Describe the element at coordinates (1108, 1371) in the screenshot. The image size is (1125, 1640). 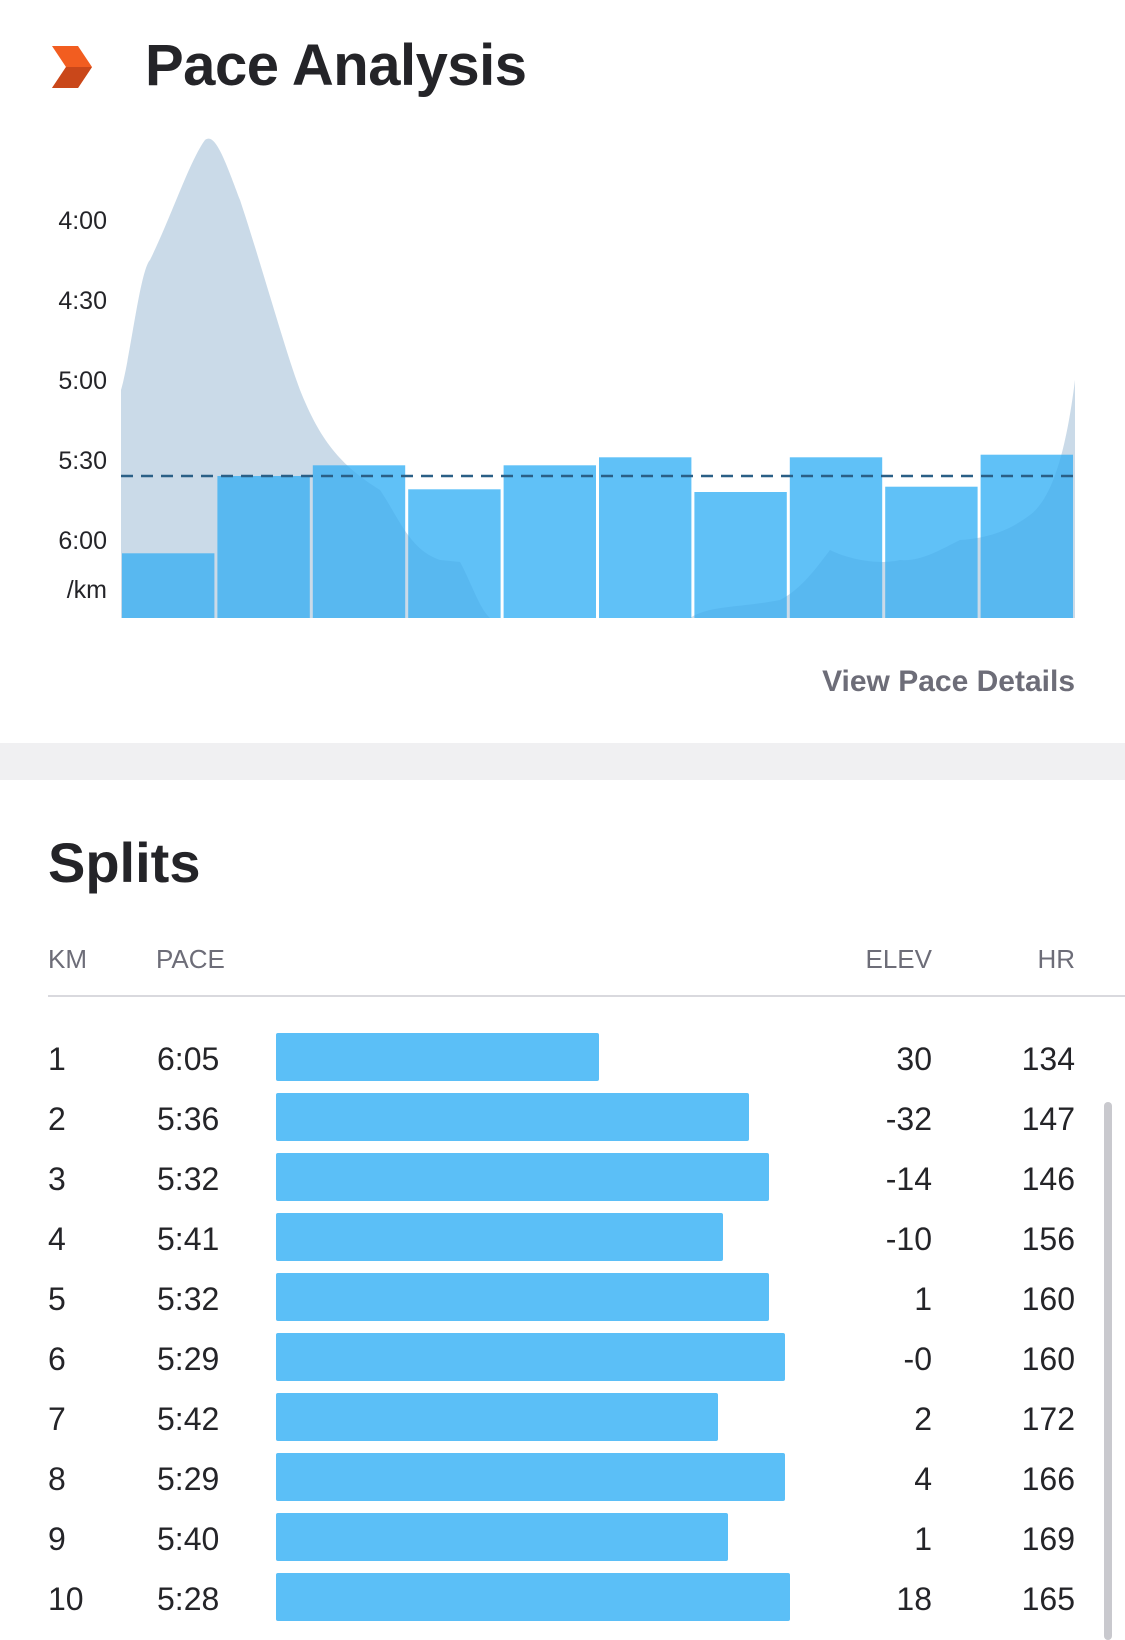
I see `scrollbar` at that location.